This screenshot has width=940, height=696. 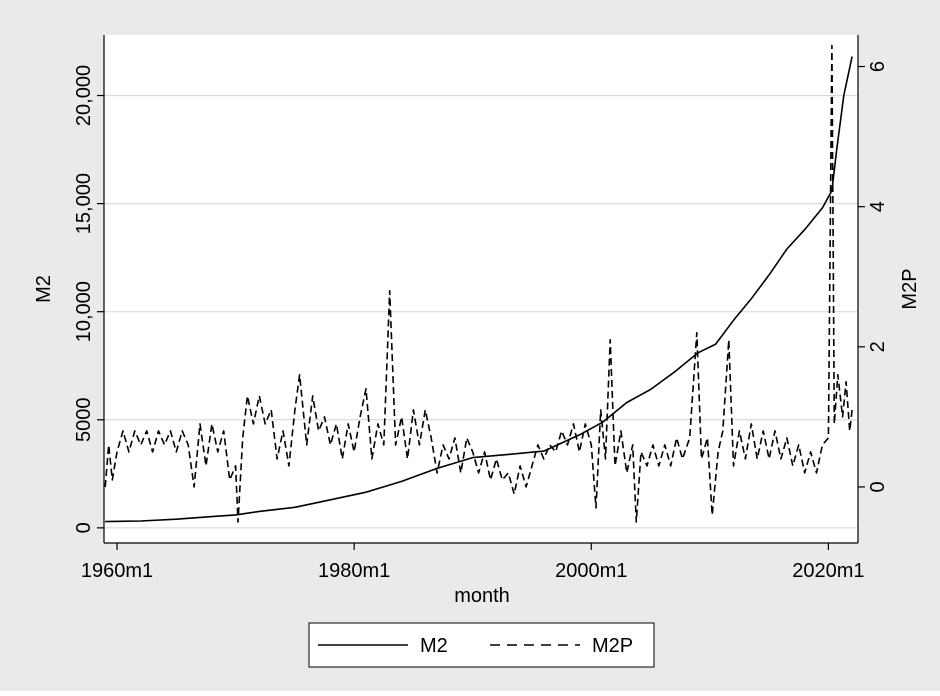 I want to click on x-tick-label: 2000m1, so click(x=591, y=571).